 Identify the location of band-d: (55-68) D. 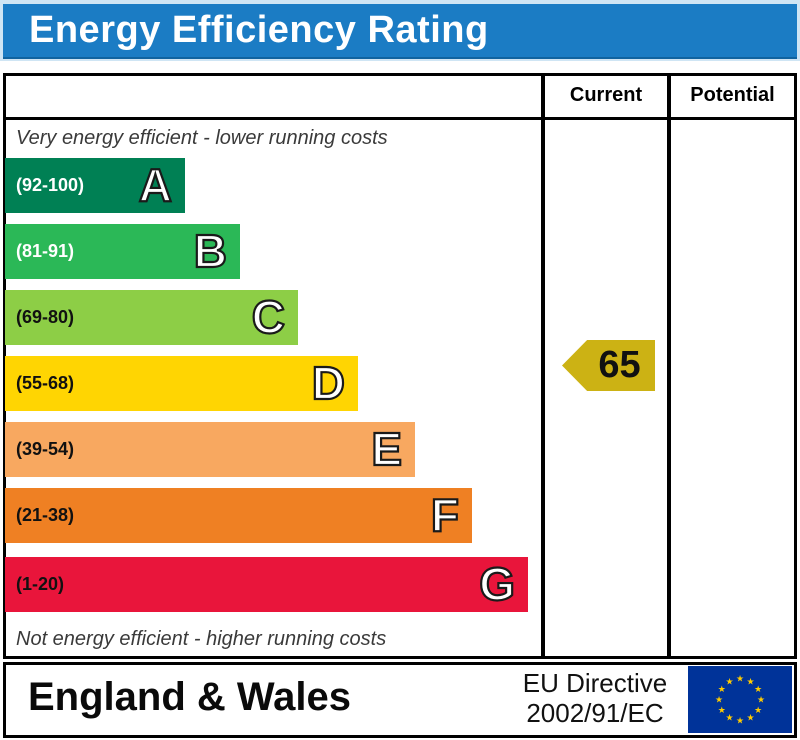
(181, 383).